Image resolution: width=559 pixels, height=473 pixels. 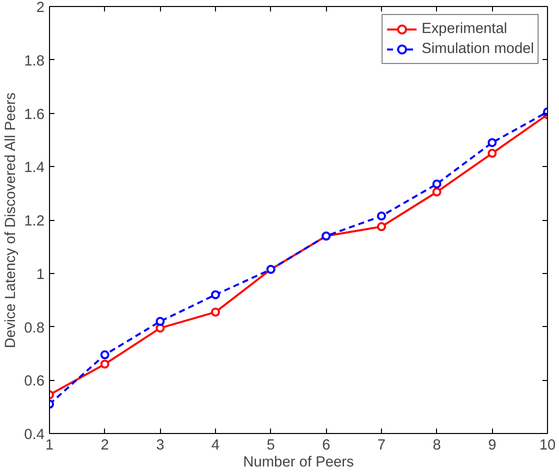 What do you see at coordinates (492, 446) in the screenshot?
I see `x-tick-label: 9` at bounding box center [492, 446].